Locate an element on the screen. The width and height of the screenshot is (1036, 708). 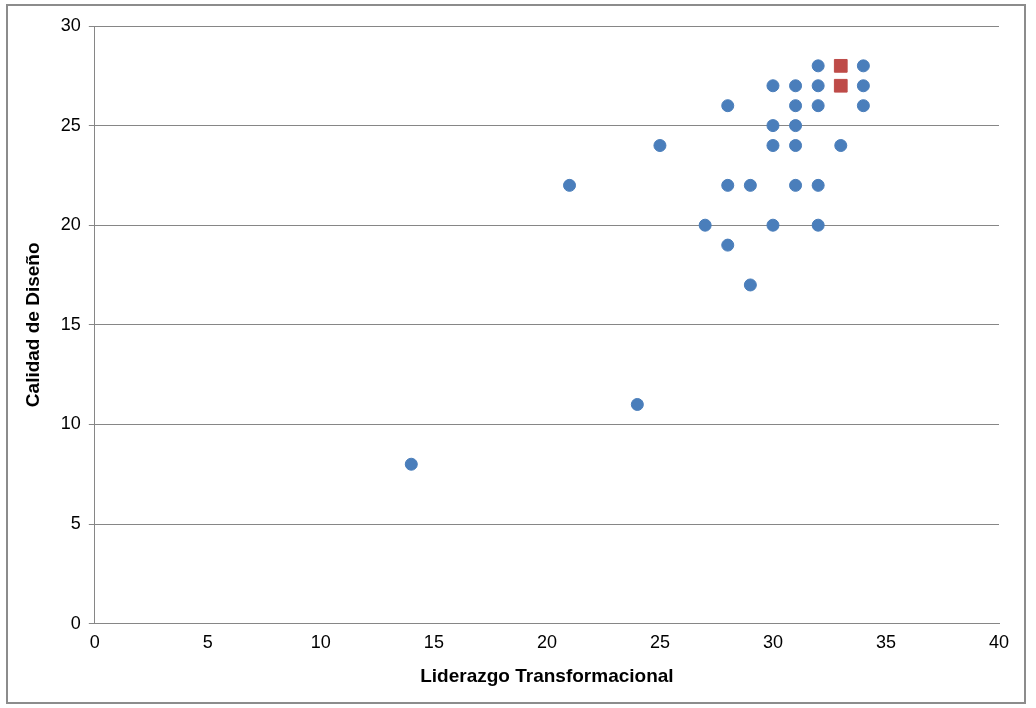
y-tick-label: 10 is located at coordinates (70, 423).